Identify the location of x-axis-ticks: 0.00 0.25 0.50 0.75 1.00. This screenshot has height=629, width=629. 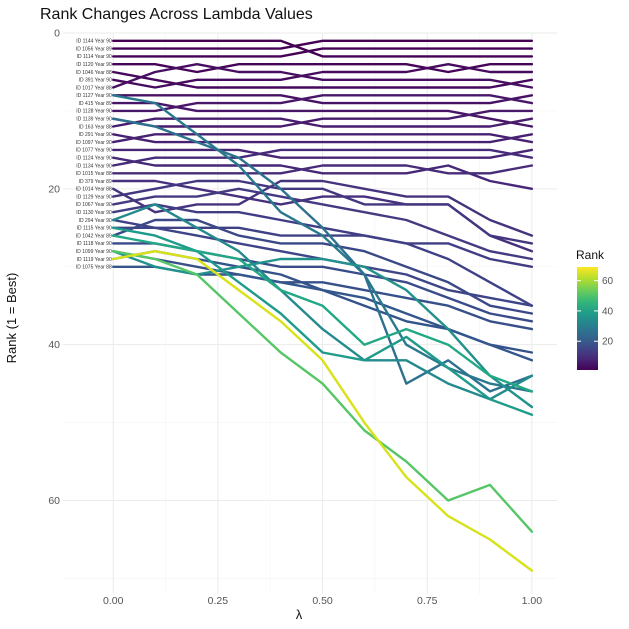
(322, 601).